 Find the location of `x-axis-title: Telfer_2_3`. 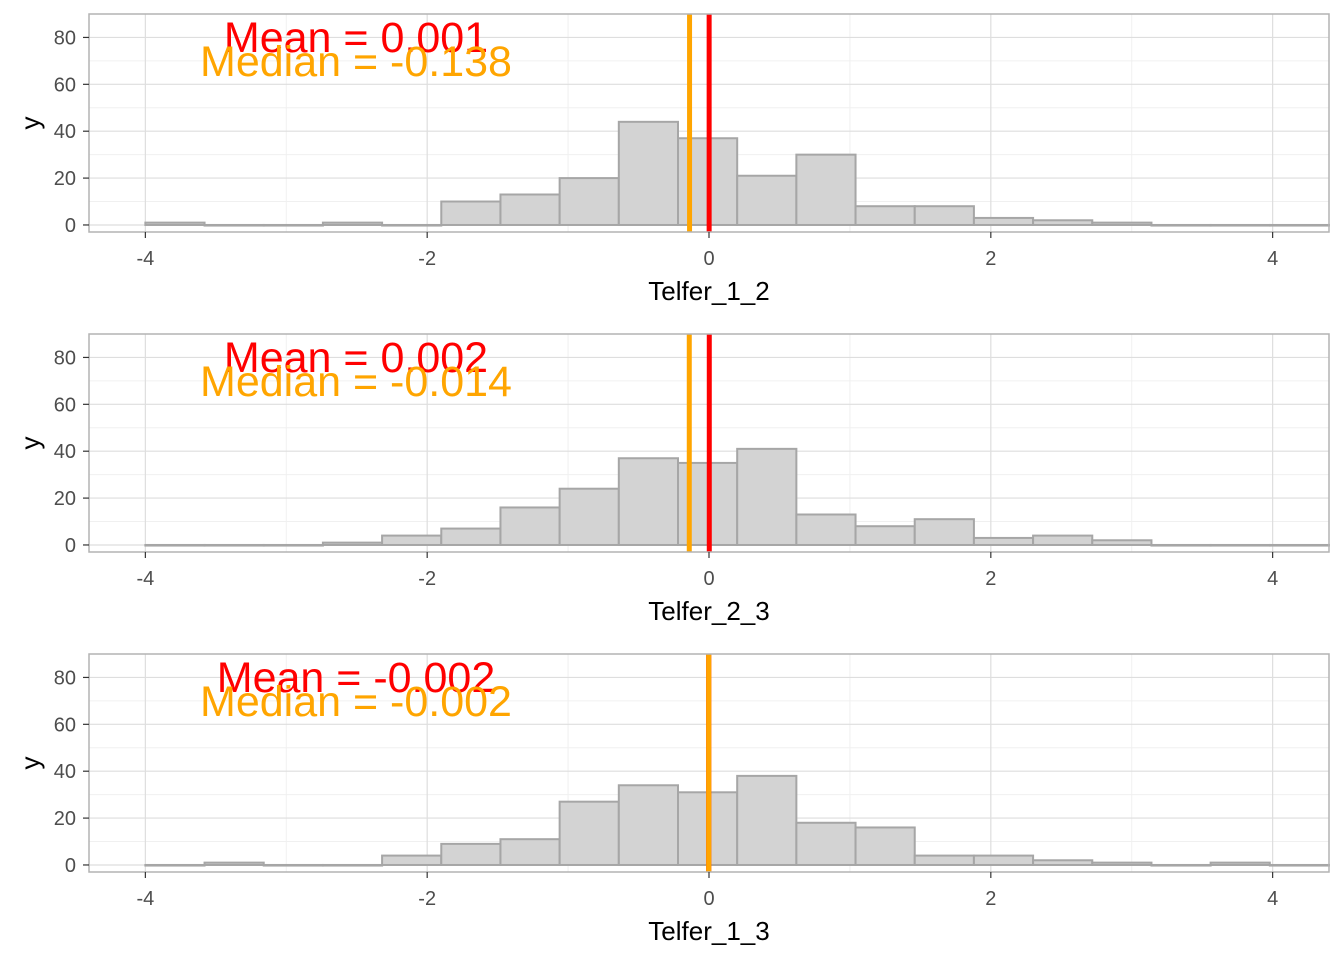

x-axis-title: Telfer_2_3 is located at coordinates (708, 611).